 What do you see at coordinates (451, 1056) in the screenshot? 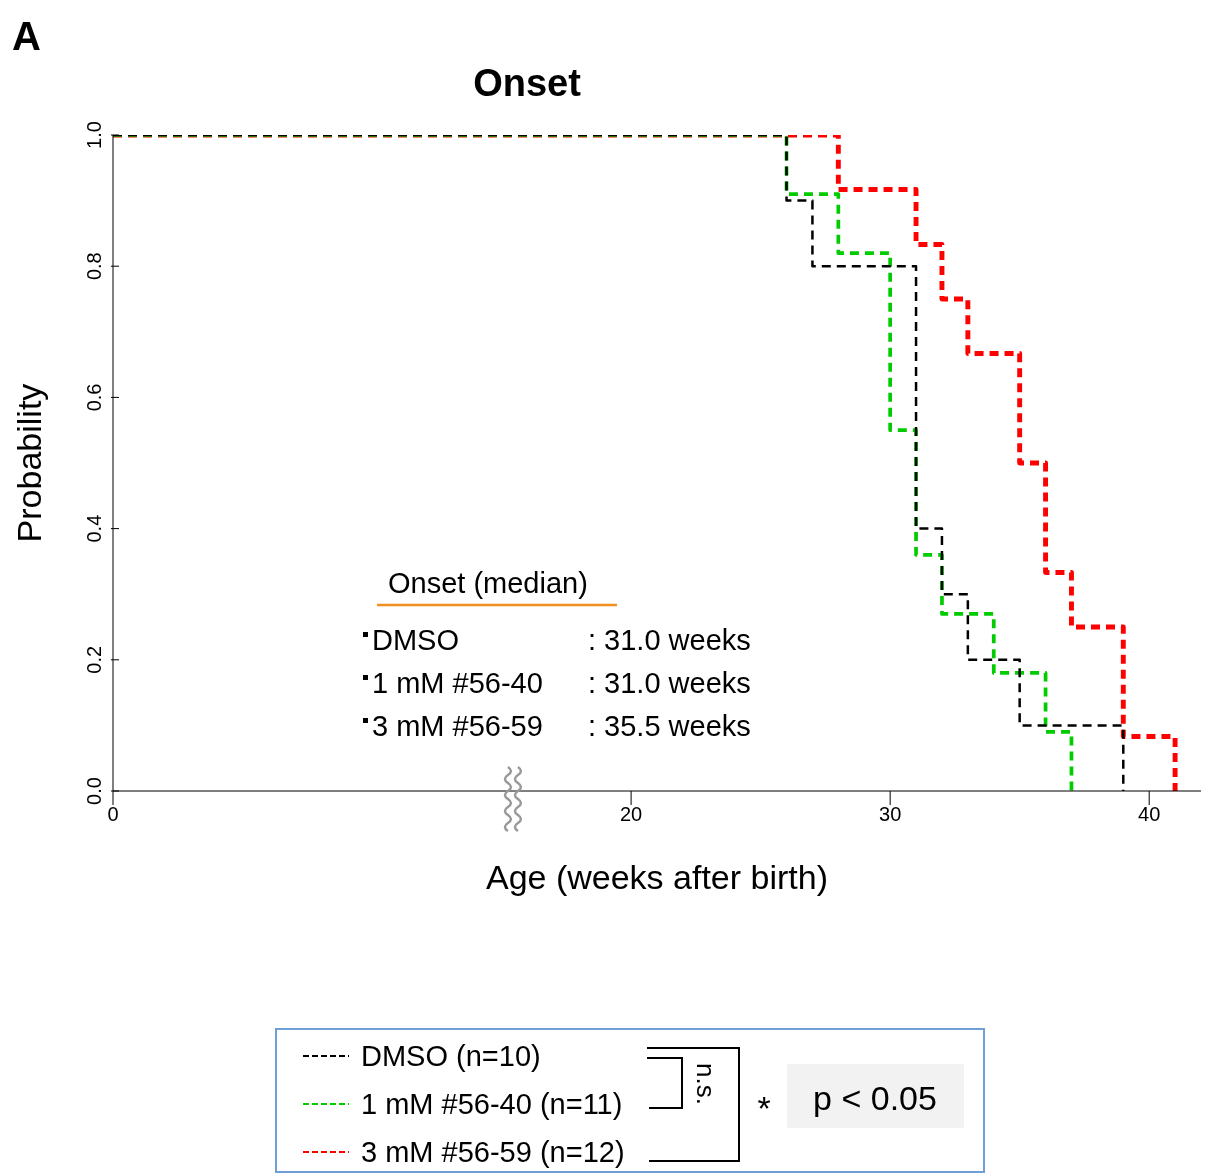
I see `legend-label: DMSO (n=10)` at bounding box center [451, 1056].